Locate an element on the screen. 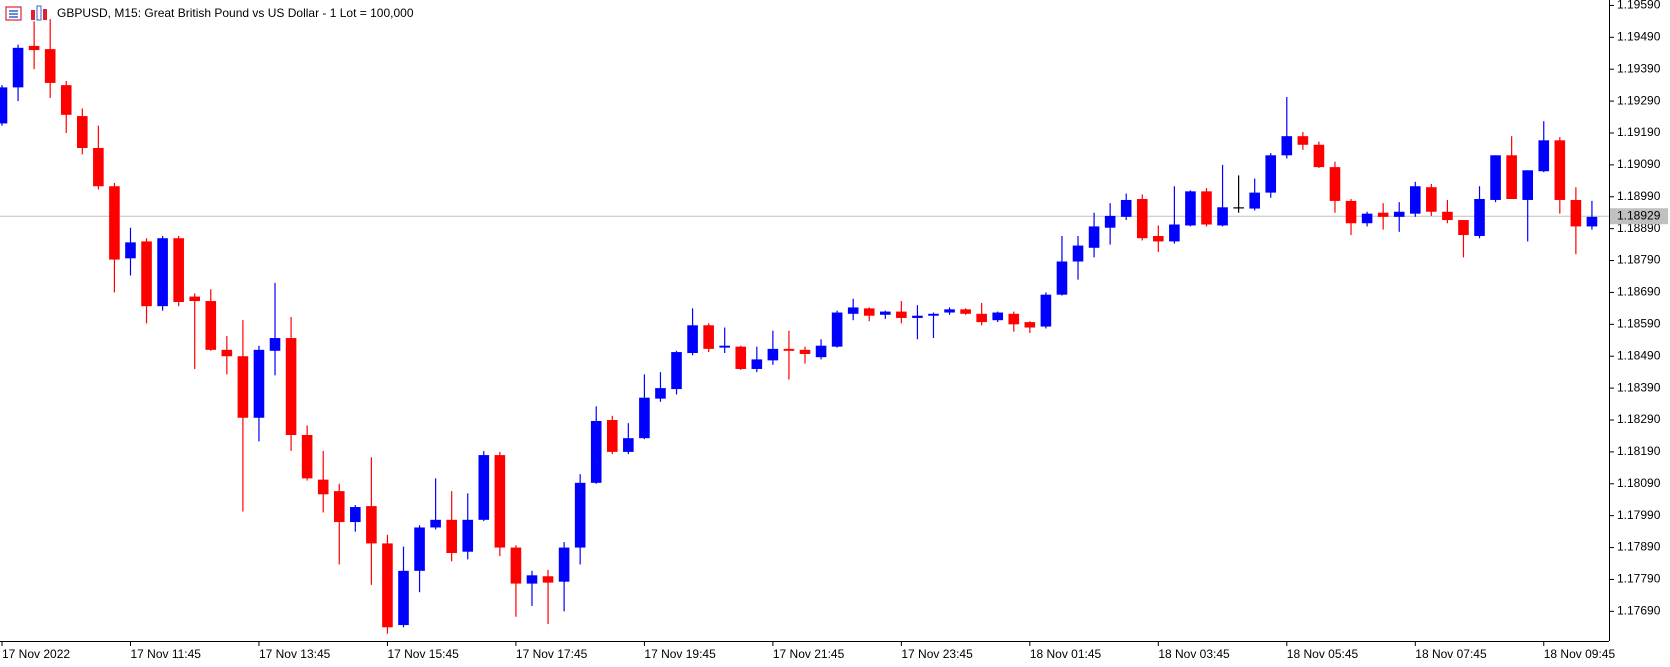  x-tick-label: 17 Nov 21:45 is located at coordinates (809, 654).